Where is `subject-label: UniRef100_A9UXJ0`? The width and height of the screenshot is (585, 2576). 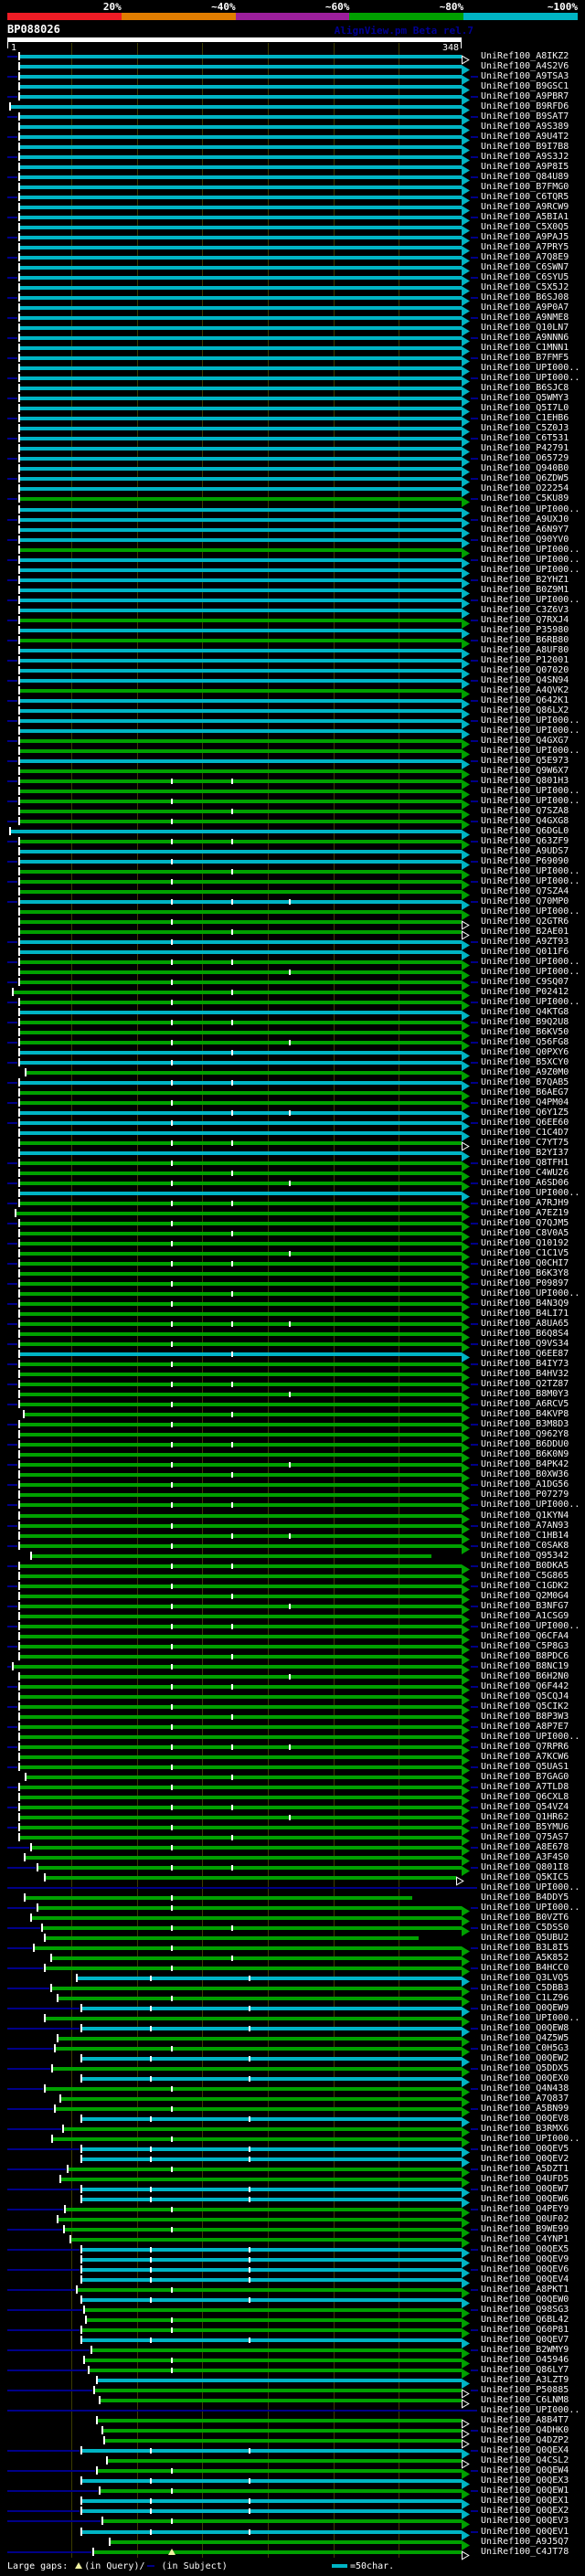 subject-label: UniRef100_A9UXJ0 is located at coordinates (525, 519).